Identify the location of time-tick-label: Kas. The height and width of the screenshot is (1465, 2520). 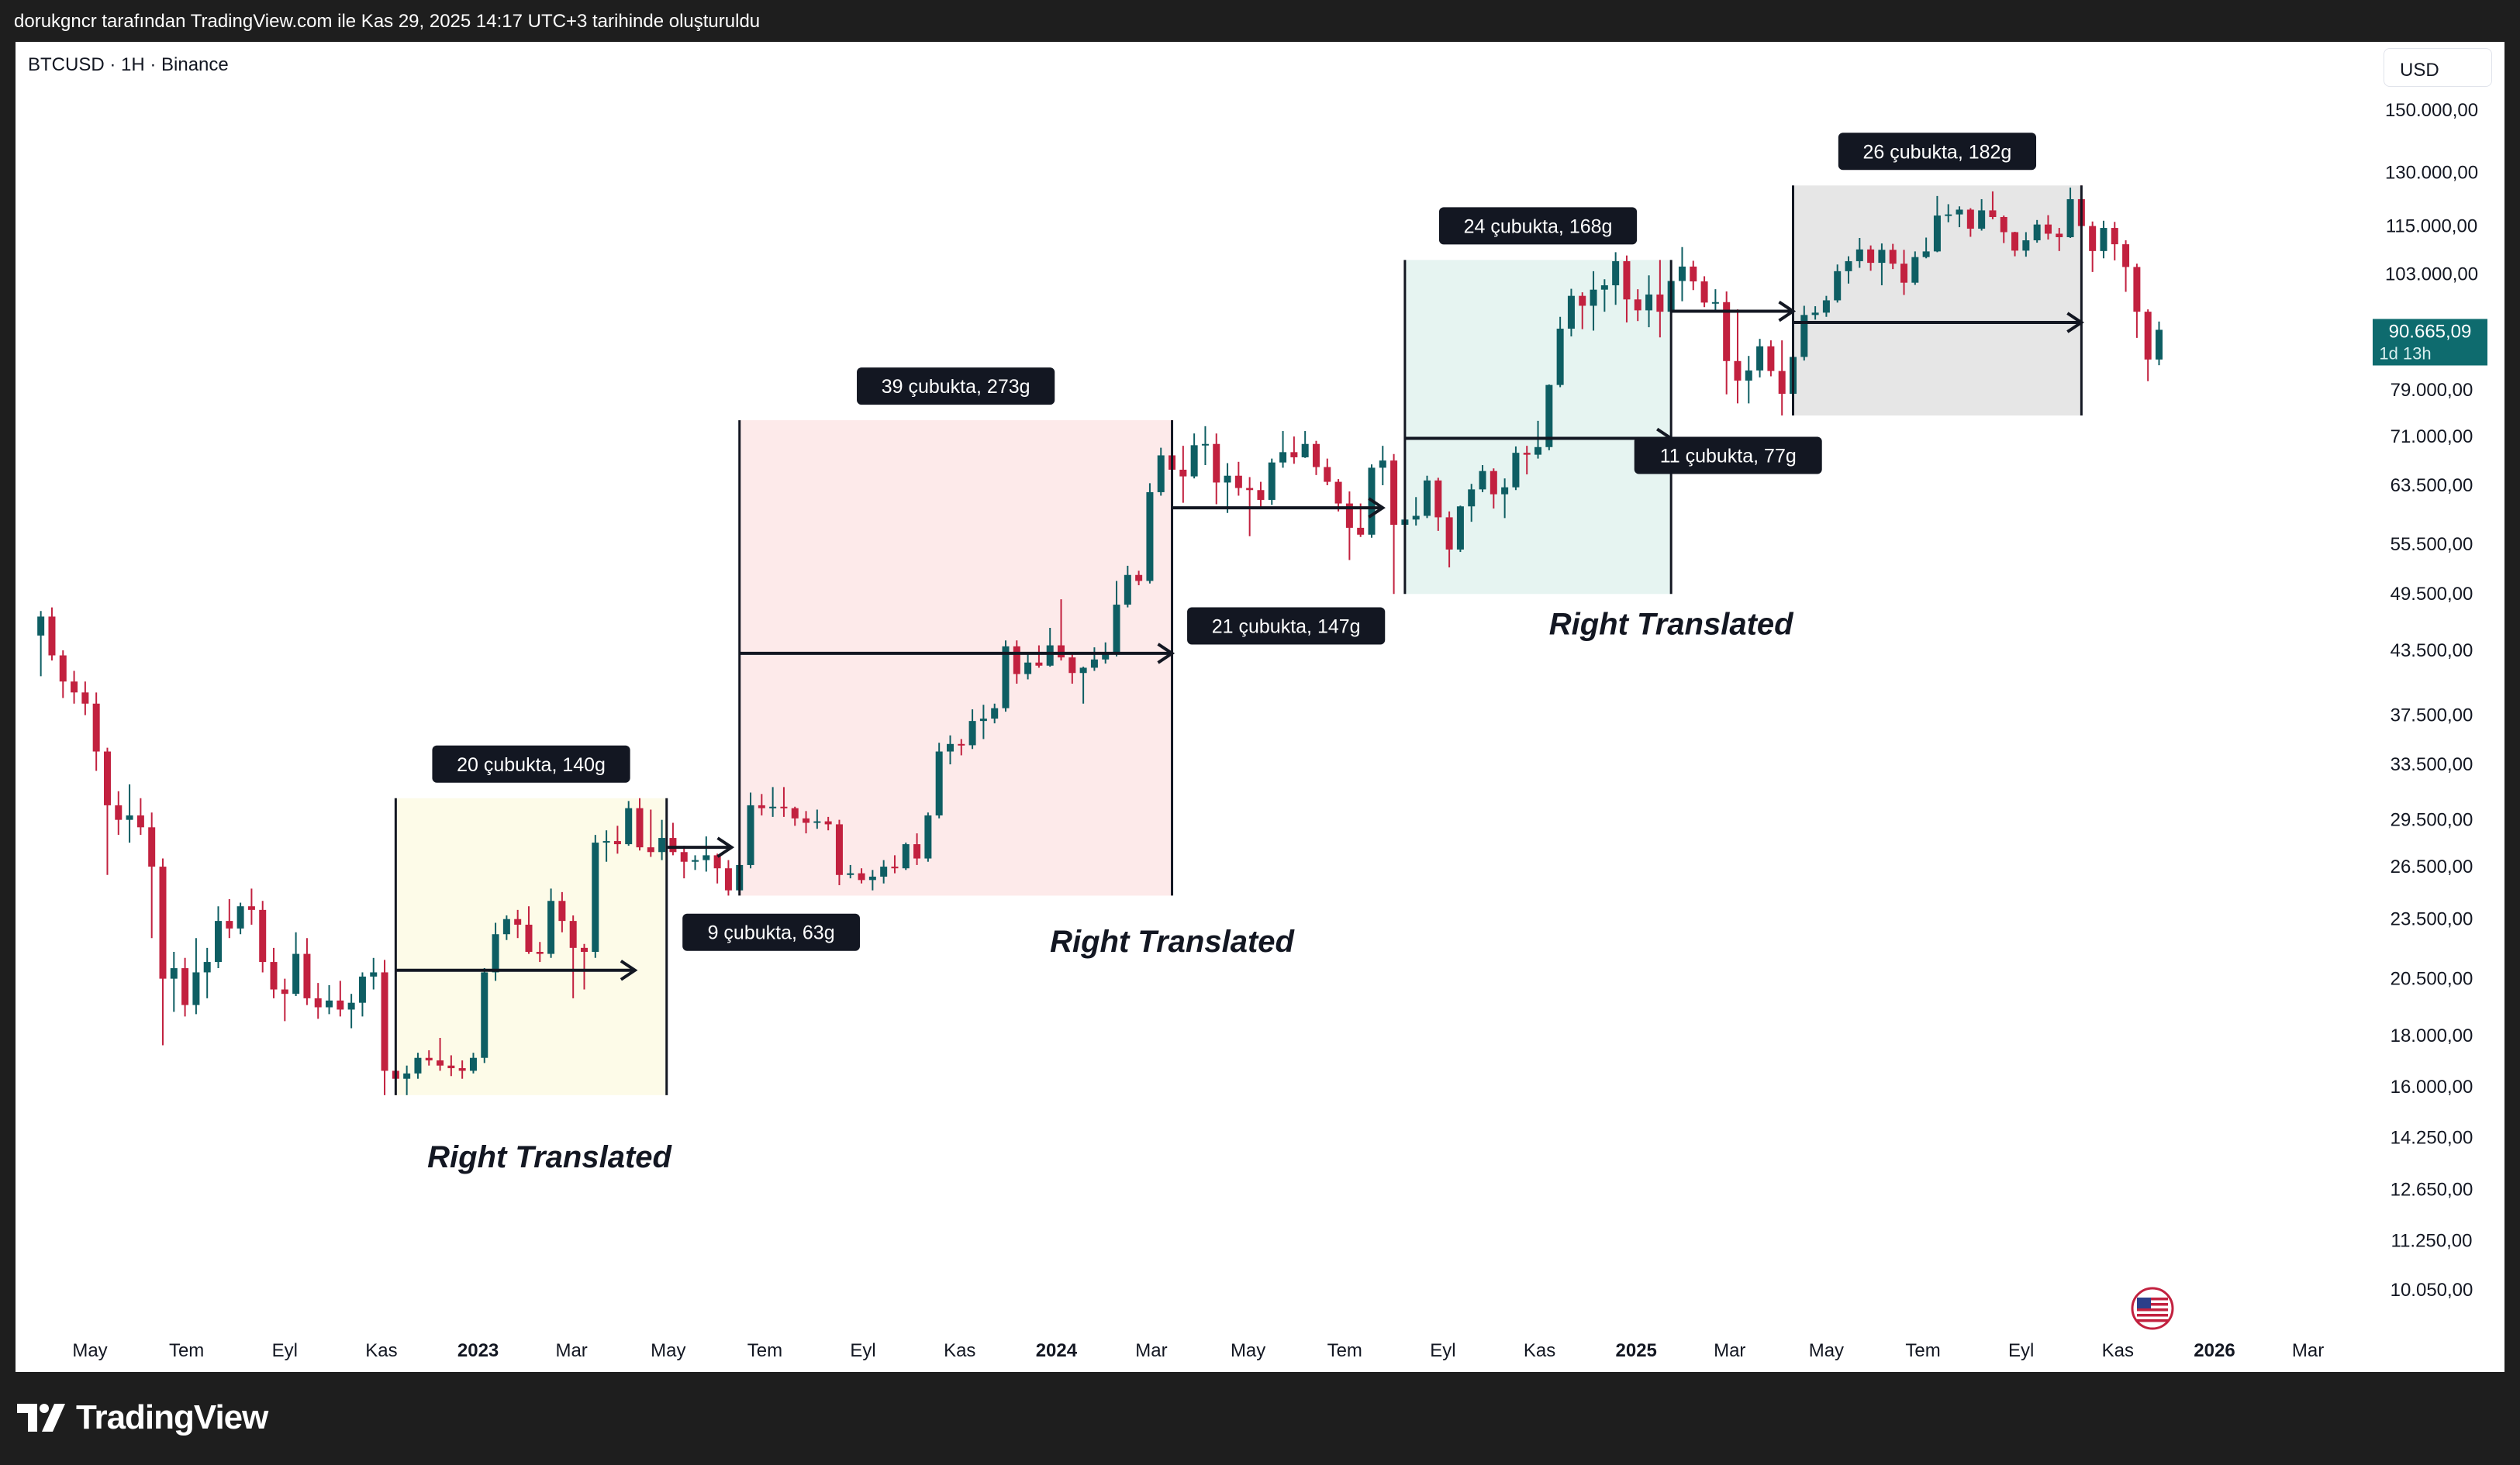
(2118, 1351).